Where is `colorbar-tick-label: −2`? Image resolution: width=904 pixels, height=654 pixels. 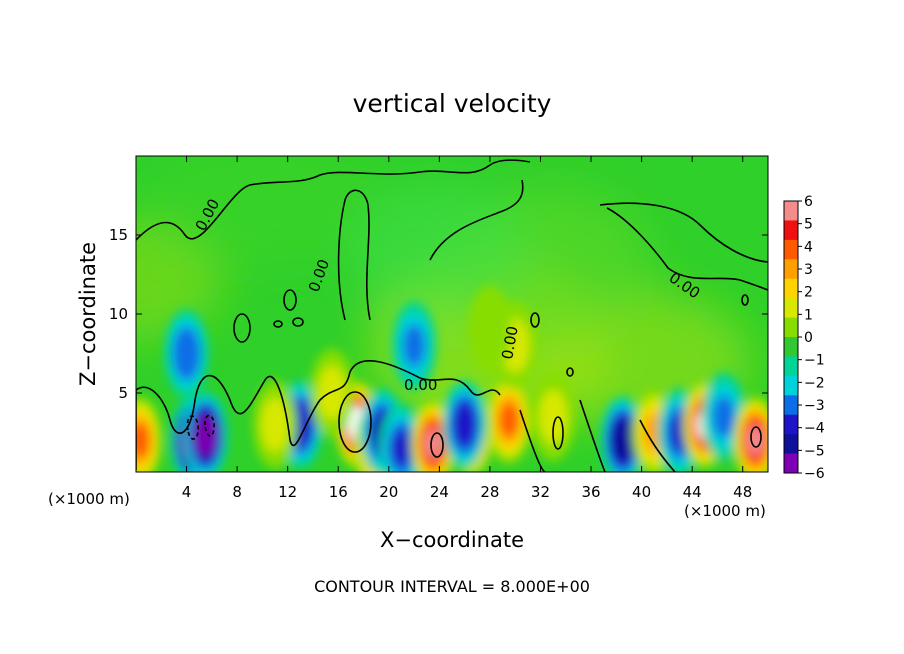 colorbar-tick-label: −2 is located at coordinates (814, 383).